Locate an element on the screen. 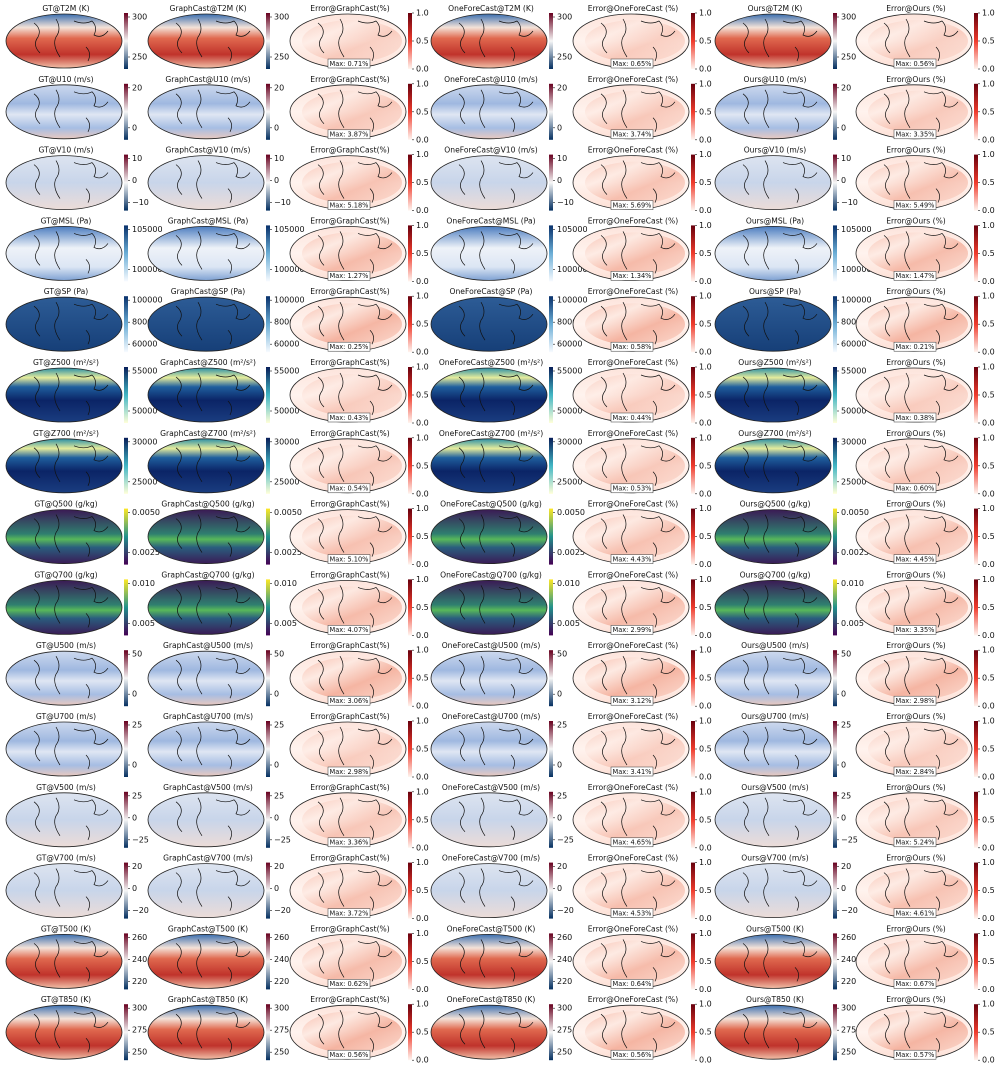 The height and width of the screenshot is (1071, 997). panel-title: OneForeCast@U700 (m/s) is located at coordinates (491, 716).